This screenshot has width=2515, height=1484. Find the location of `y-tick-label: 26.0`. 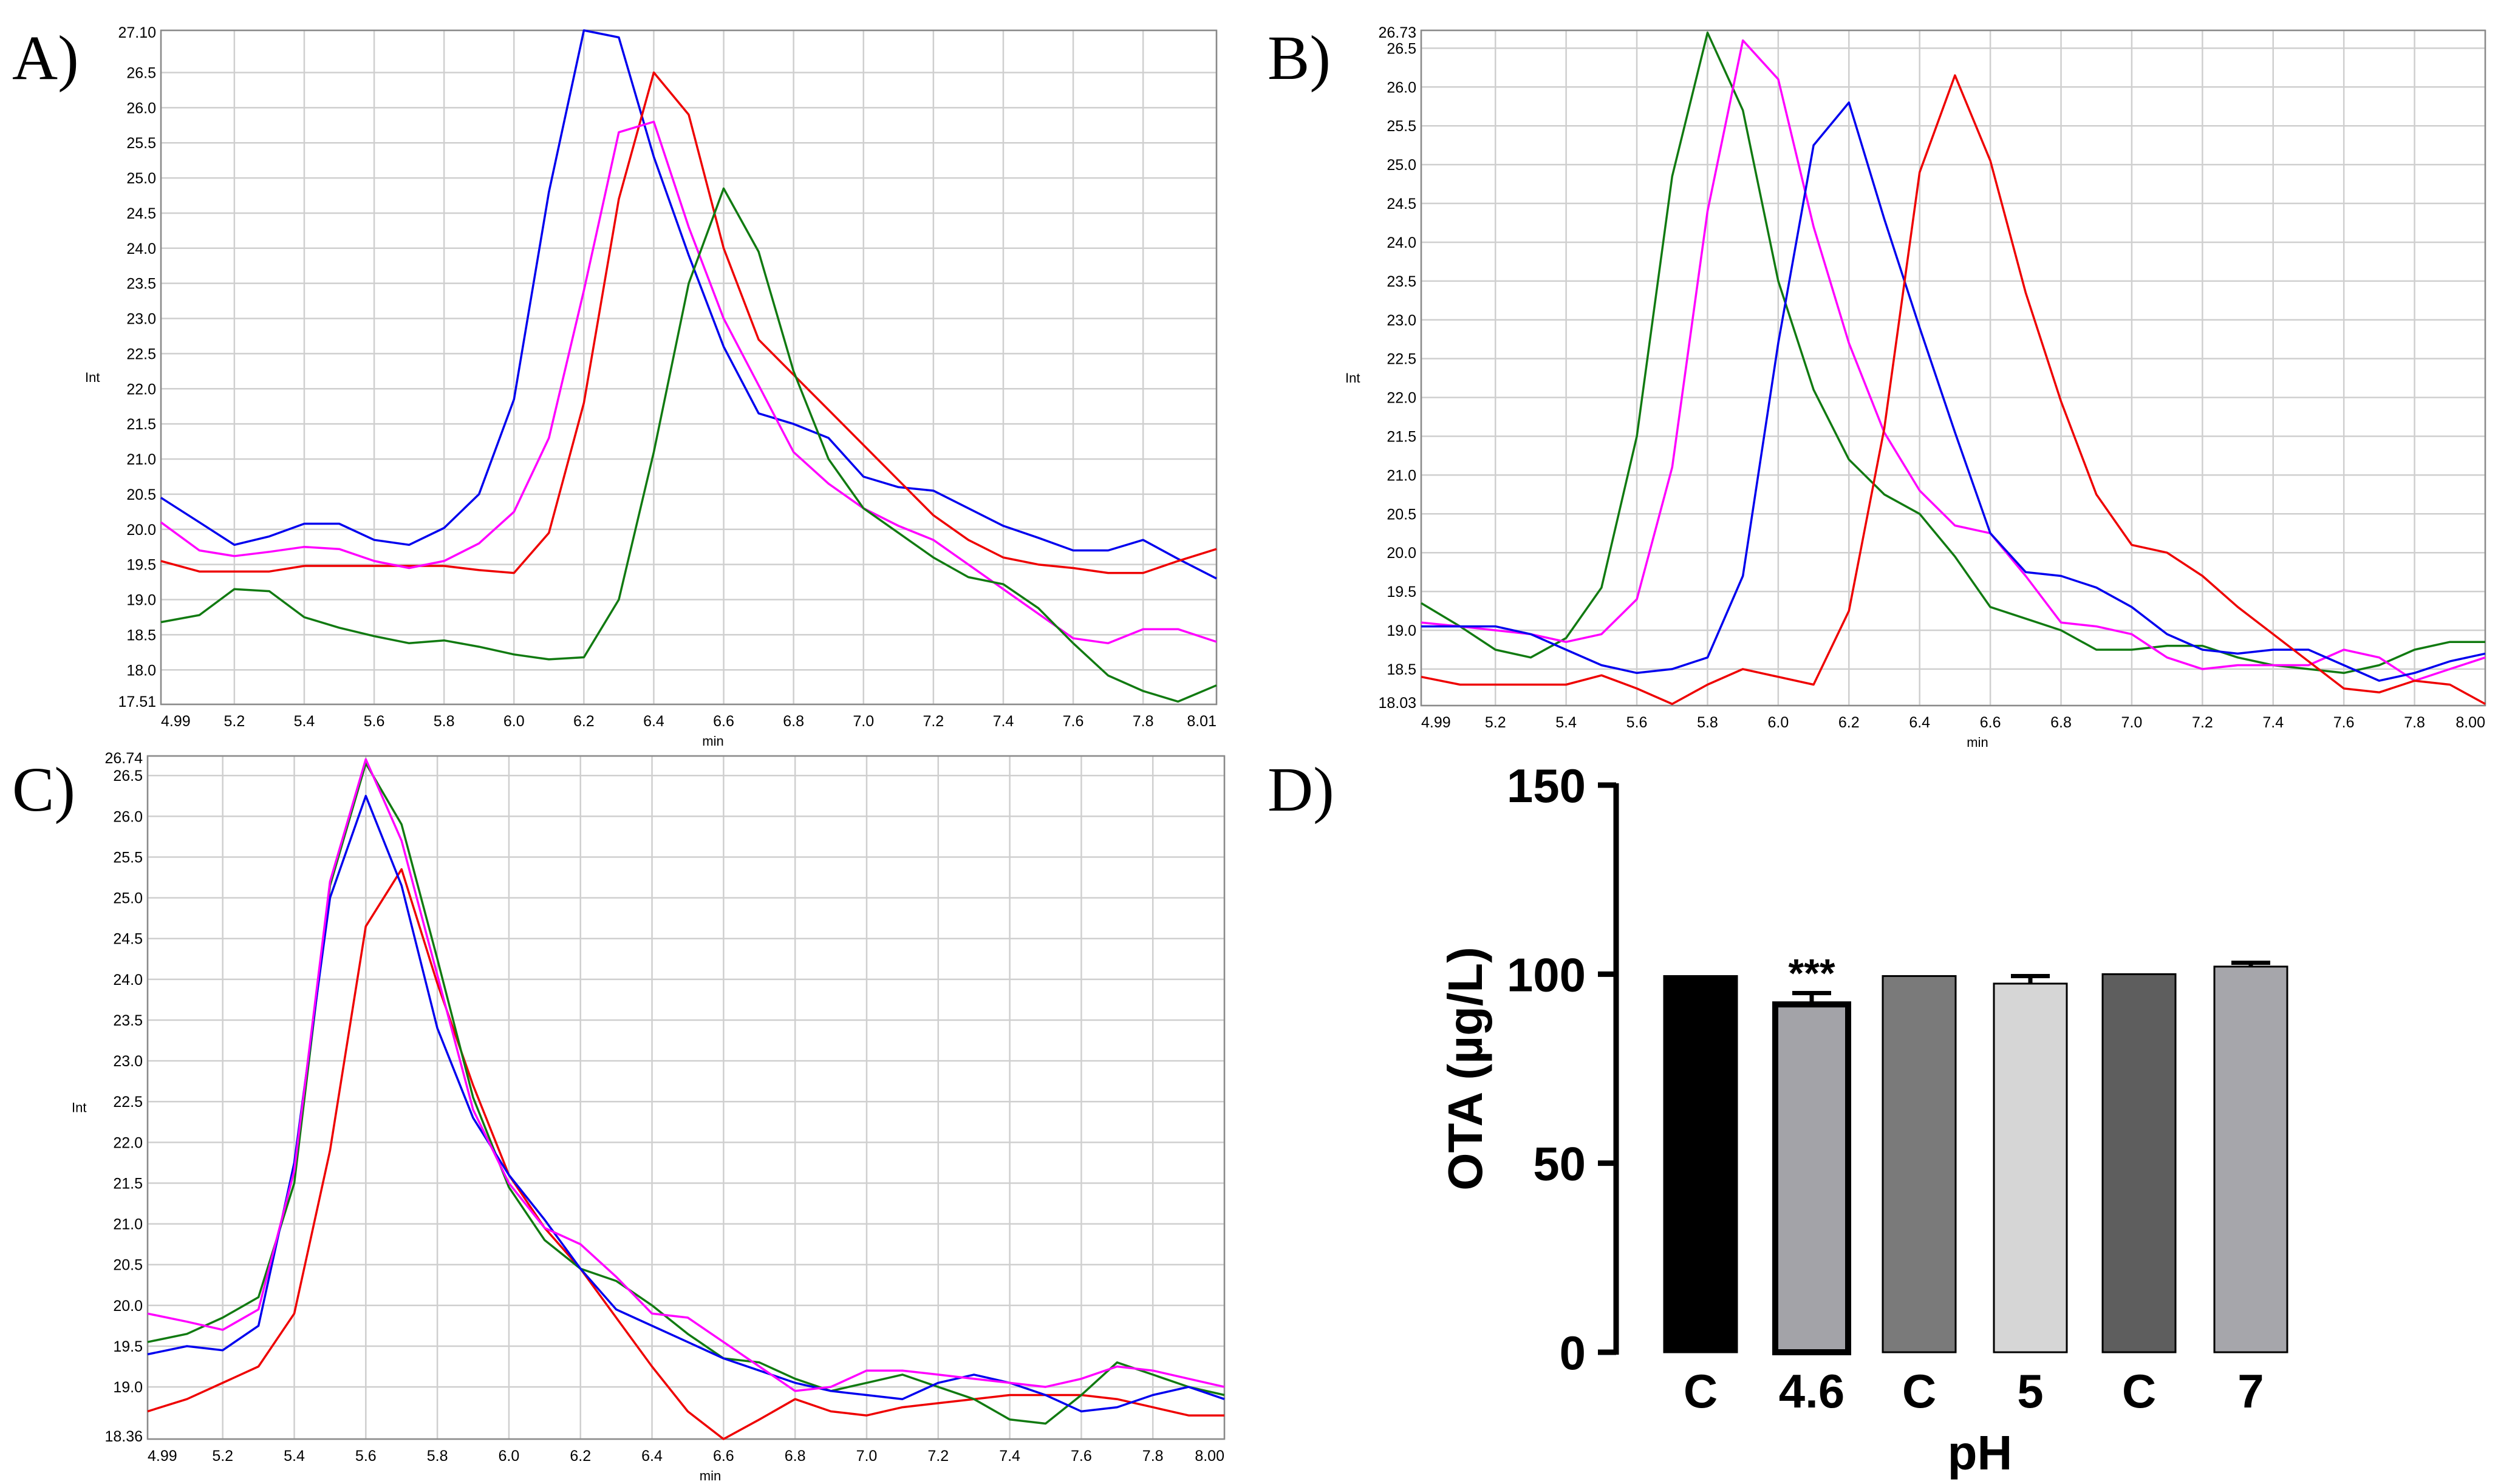

y-tick-label: 26.0 is located at coordinates (128, 816).